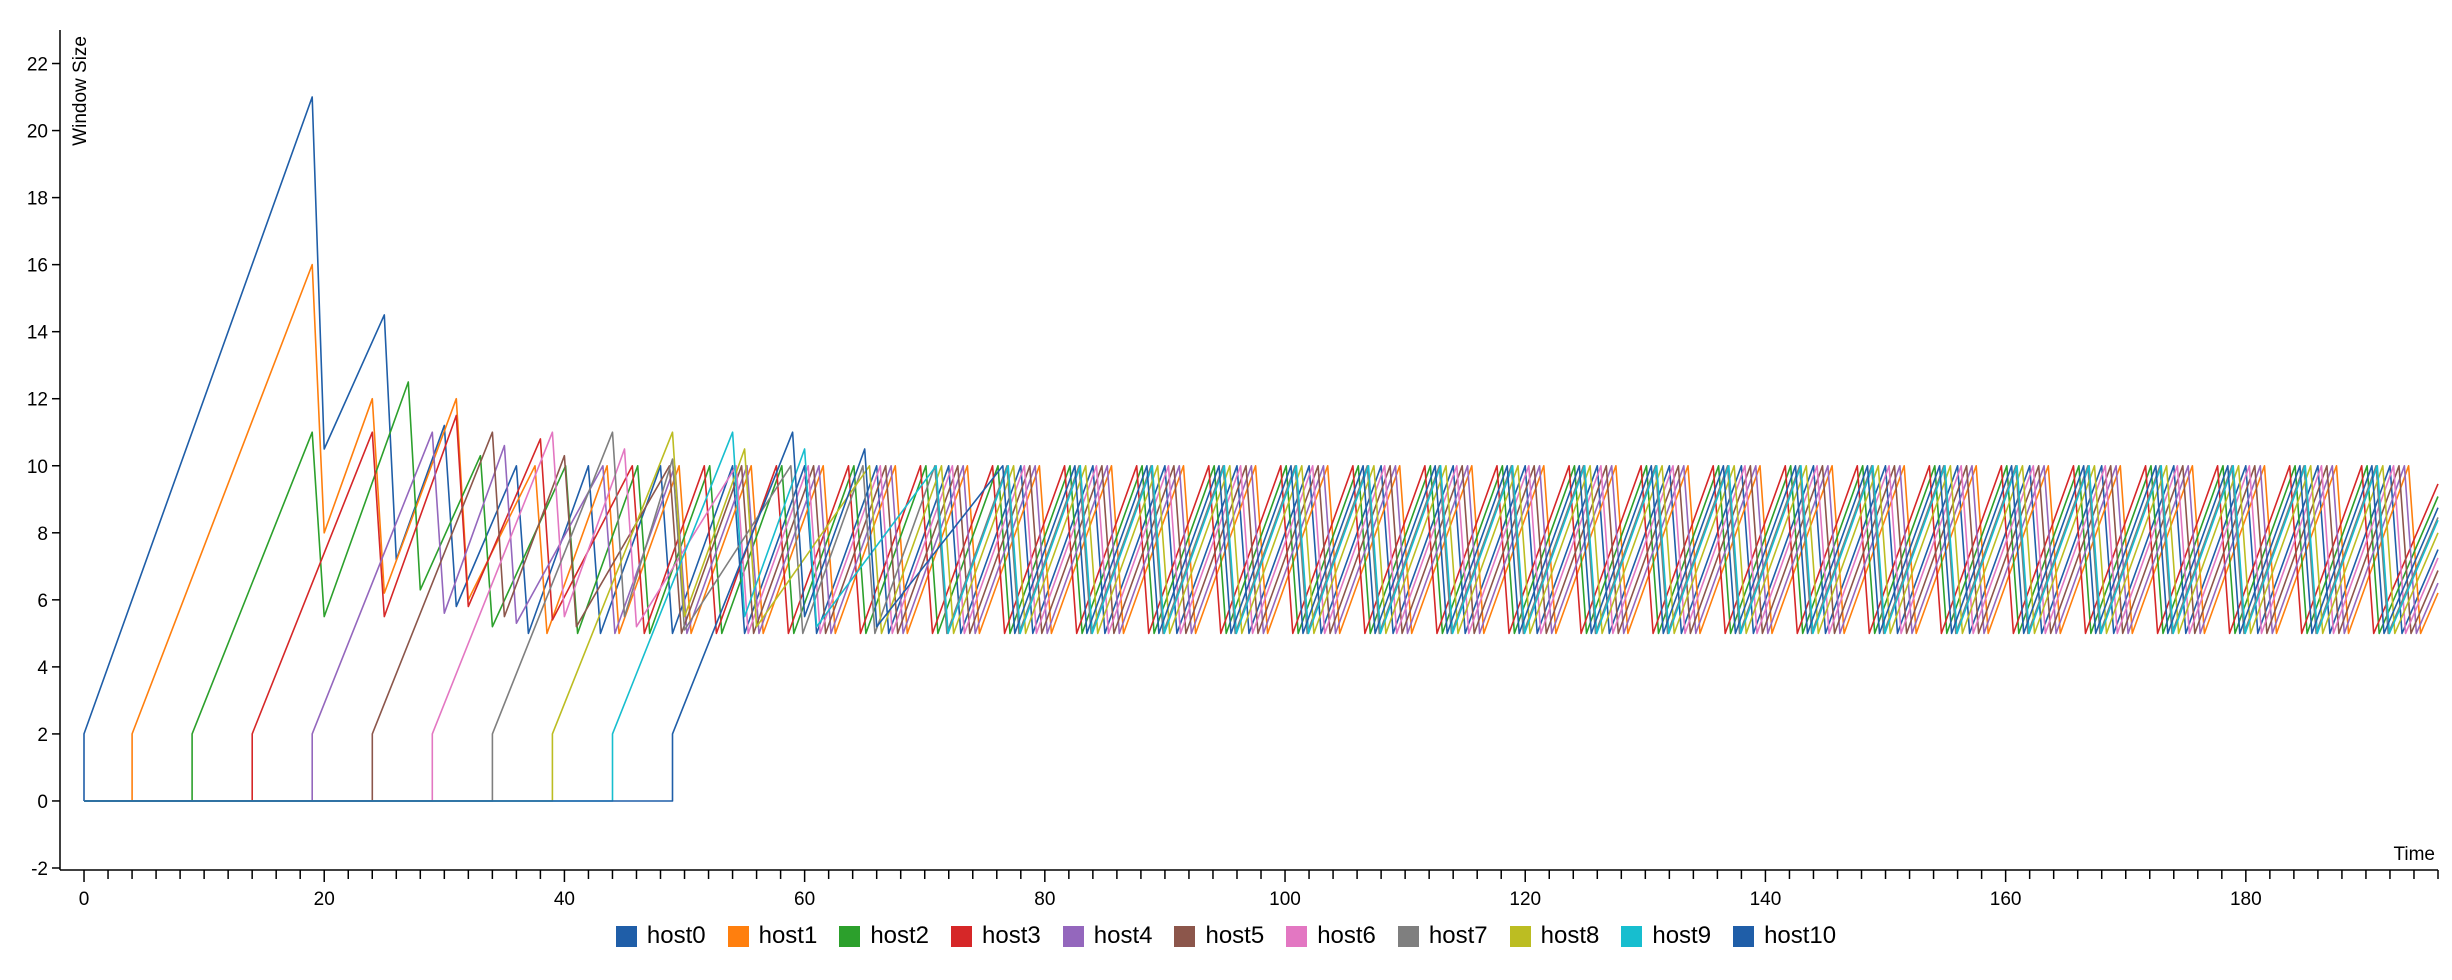 This screenshot has height=980, width=2452. Describe the element at coordinates (42, 601) in the screenshot. I see `y-tick-label: 6` at that location.